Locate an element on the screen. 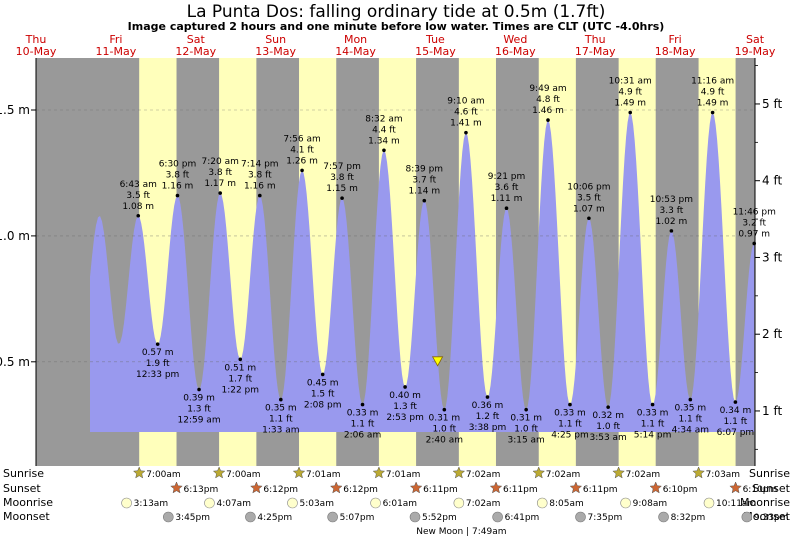  moon-phase-label: New Moon | 7:49am is located at coordinates (461, 532).